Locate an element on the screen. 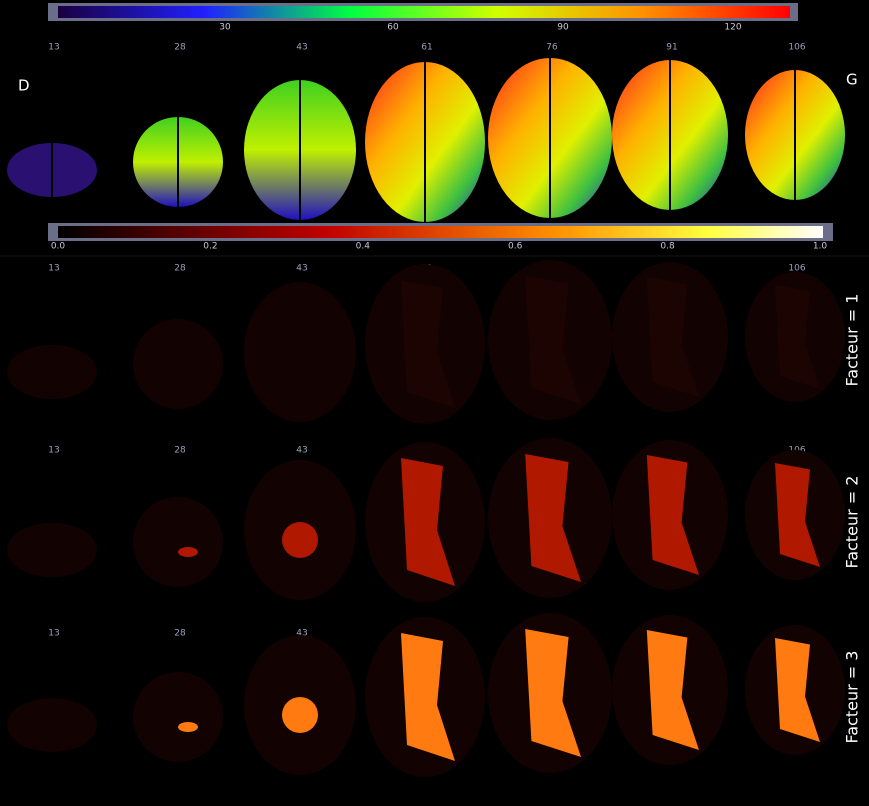 This screenshot has width=869, height=806. colorbar-tick: 30 is located at coordinates (225, 28).